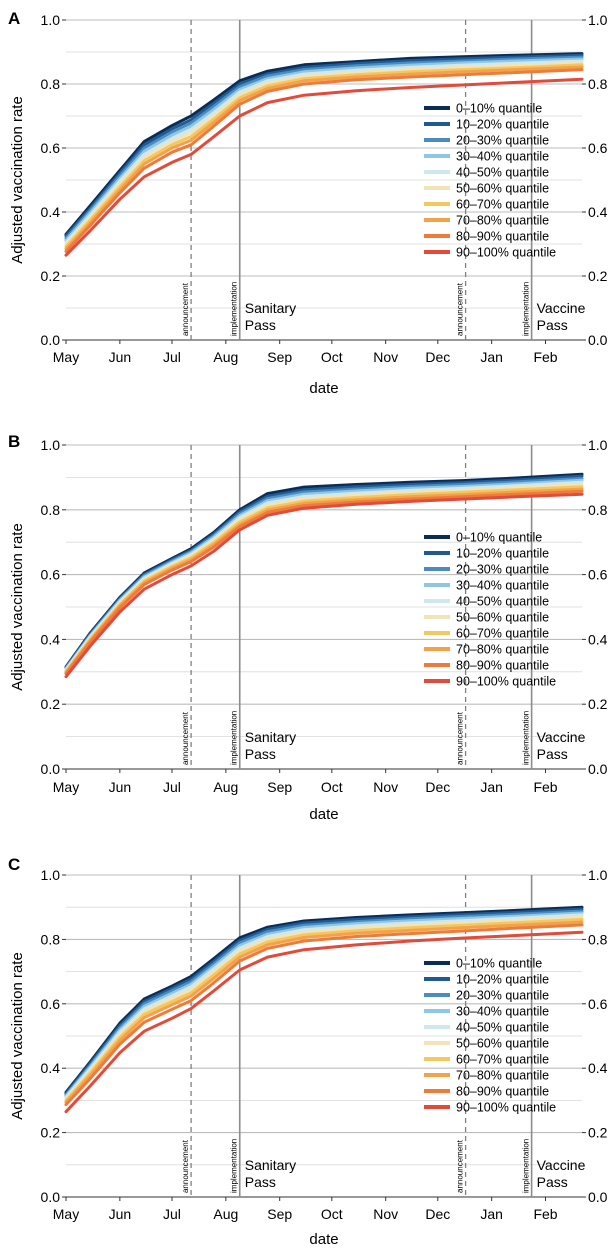 This screenshot has height=1251, width=616. Describe the element at coordinates (279, 1214) in the screenshot. I see `x-tick-label: Sep` at that location.